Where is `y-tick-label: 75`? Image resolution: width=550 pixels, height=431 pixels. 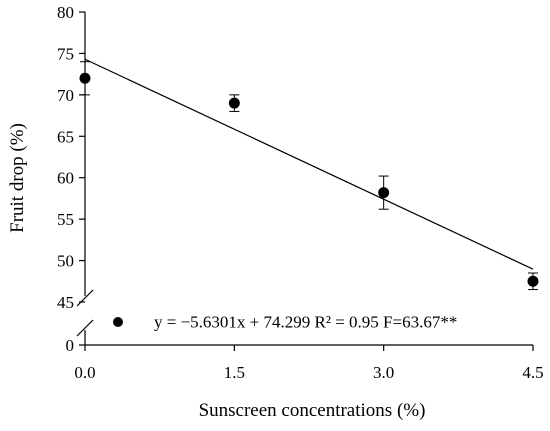 y-tick-label: 75 is located at coordinates (65, 53).